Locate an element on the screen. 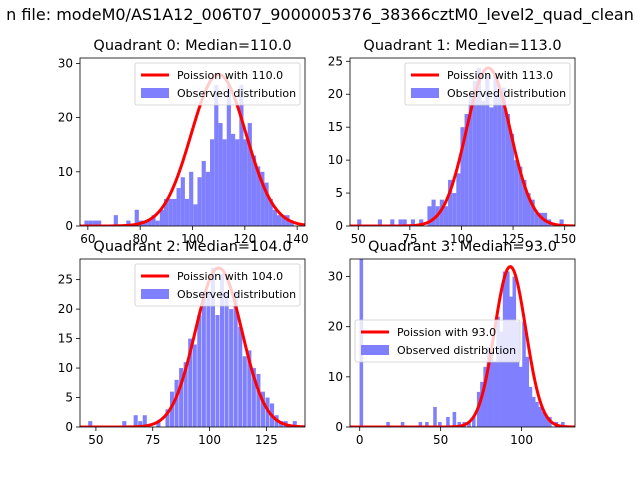 The height and width of the screenshot is (480, 640). axes-frame is located at coordinates (462, 343).